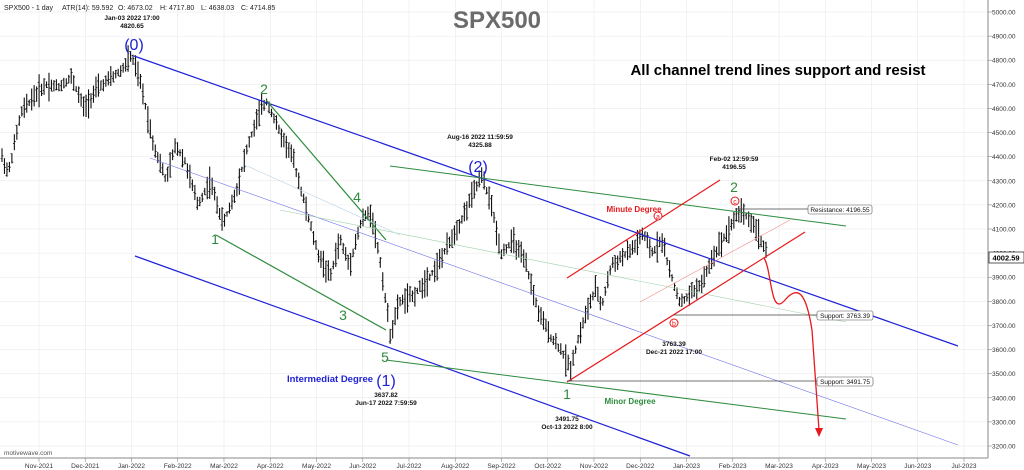 The height and width of the screenshot is (470, 1024). I want to click on wave-2-intermediate-label: (2), so click(478, 167).